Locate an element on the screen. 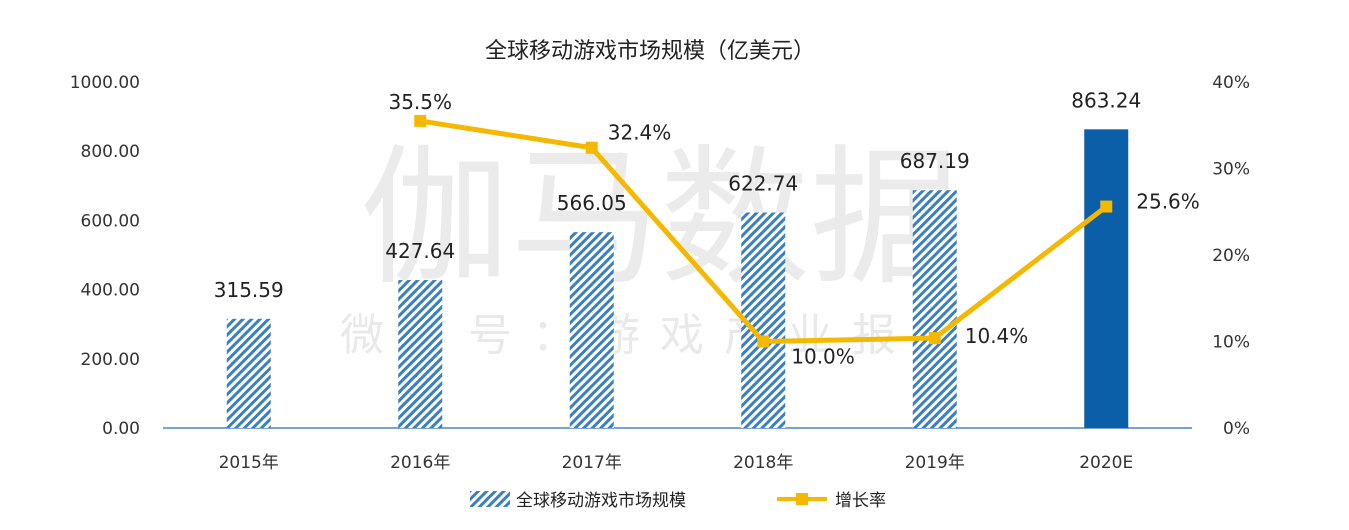 Image resolution: width=1349 pixels, height=530 pixels. x-tick-label: 2016年 is located at coordinates (420, 463).